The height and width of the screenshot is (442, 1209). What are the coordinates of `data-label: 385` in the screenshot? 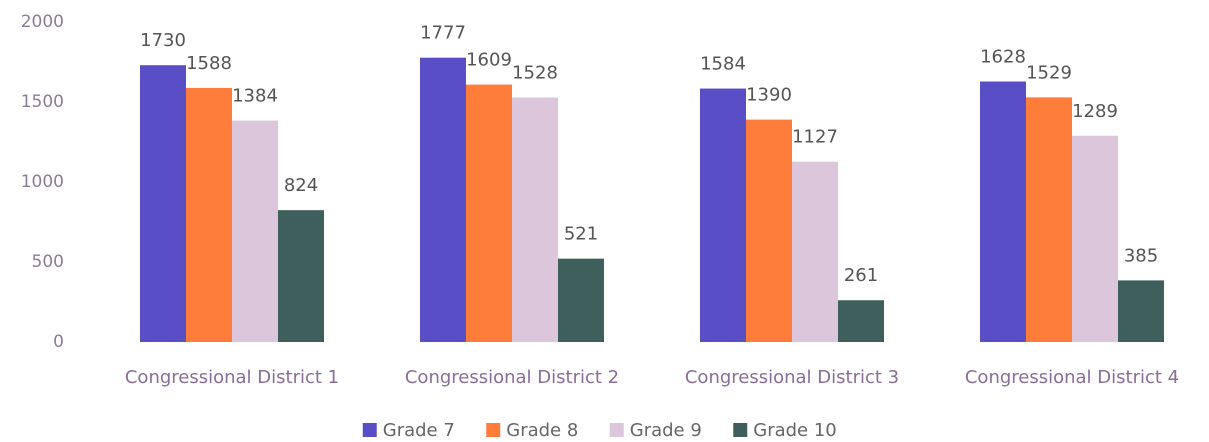 It's located at (1141, 255).